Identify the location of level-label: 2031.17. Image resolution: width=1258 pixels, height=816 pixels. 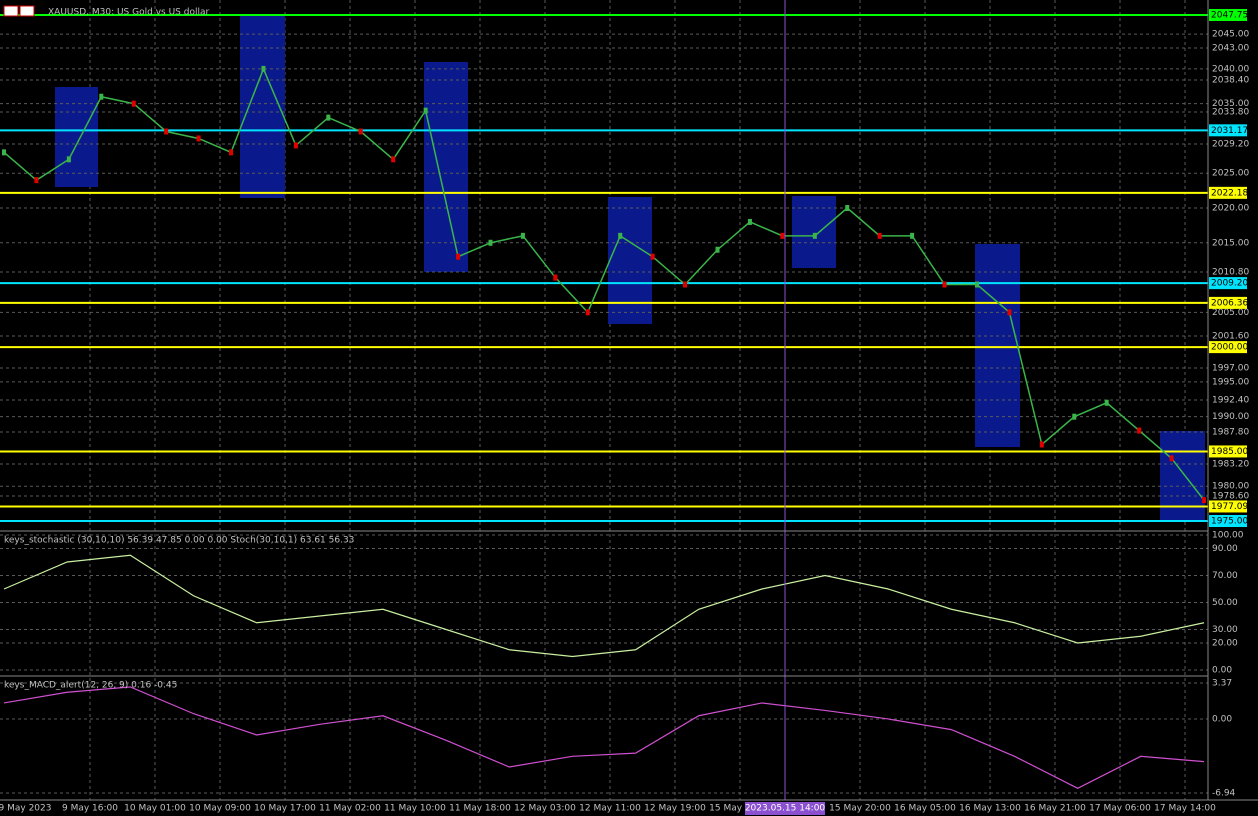
(1229, 131).